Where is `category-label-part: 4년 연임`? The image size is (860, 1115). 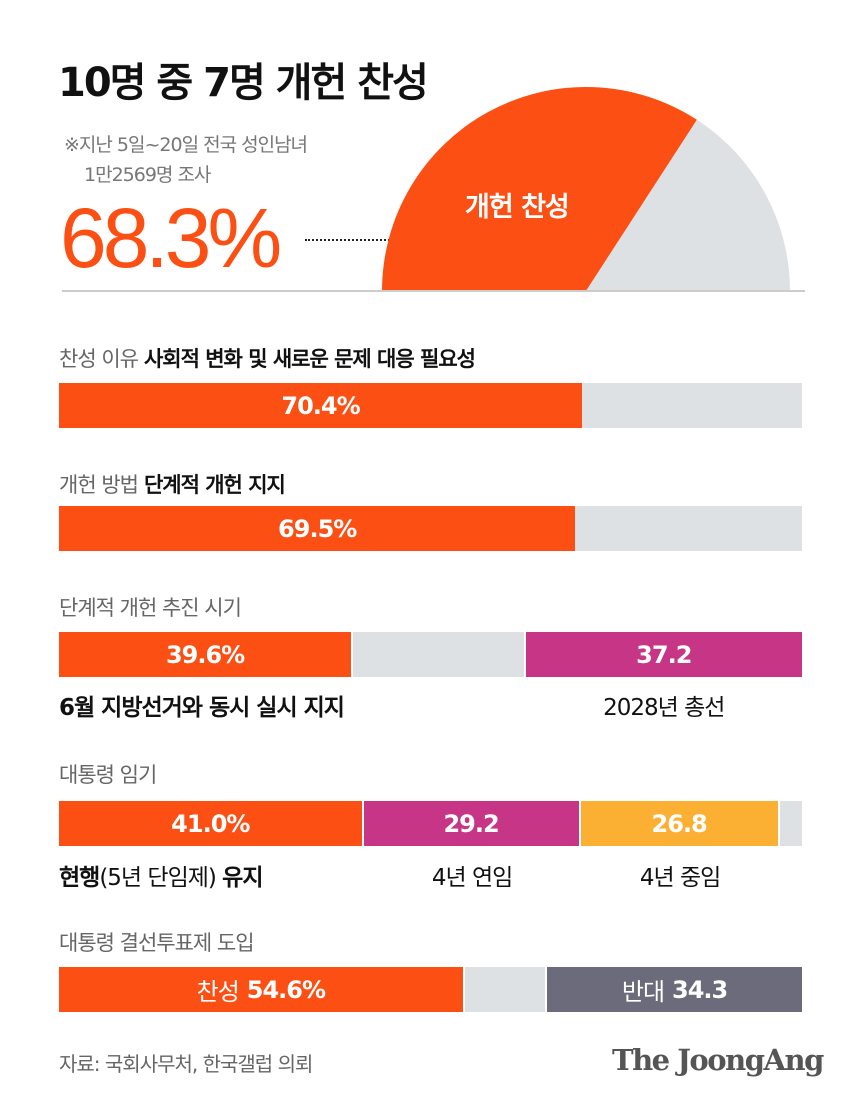 category-label-part: 4년 연임 is located at coordinates (472, 878).